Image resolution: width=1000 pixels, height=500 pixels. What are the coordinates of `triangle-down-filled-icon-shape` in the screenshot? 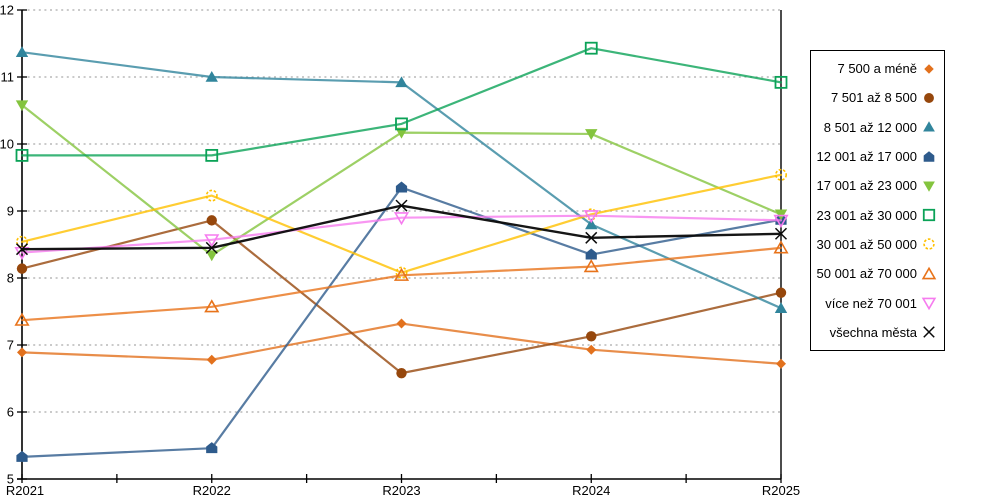 It's located at (929, 186).